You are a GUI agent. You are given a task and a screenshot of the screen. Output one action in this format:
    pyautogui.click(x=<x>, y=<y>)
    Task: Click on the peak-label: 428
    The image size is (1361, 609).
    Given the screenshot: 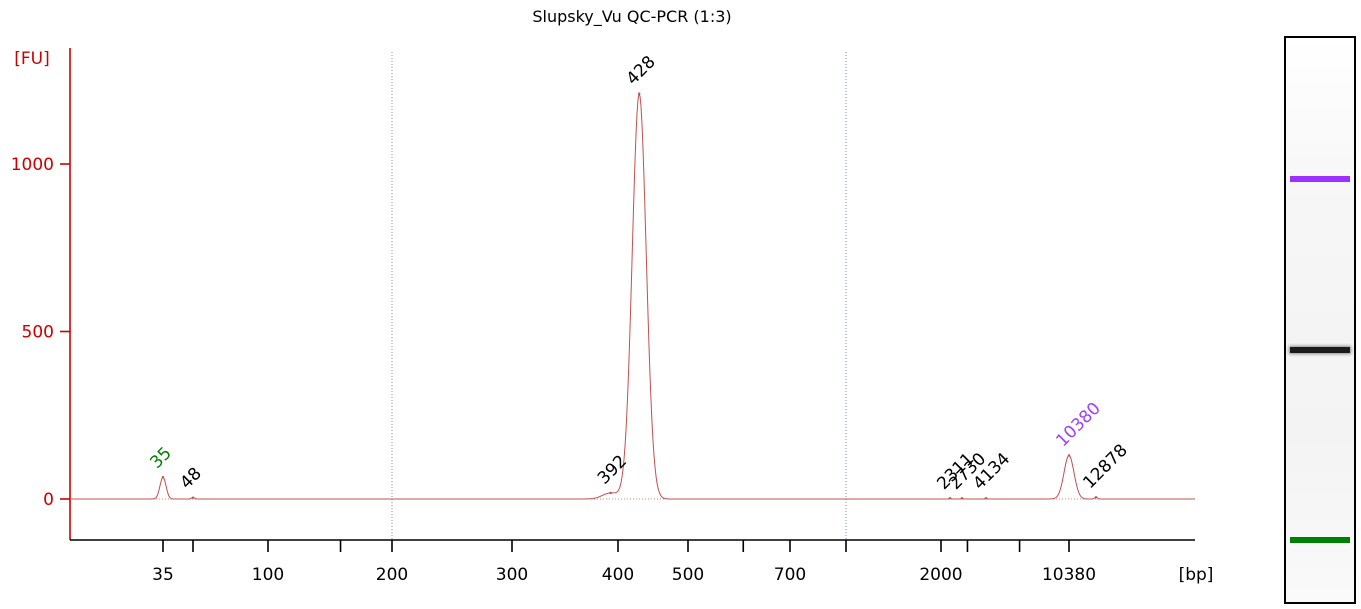 What is the action you would take?
    pyautogui.click(x=641, y=70)
    